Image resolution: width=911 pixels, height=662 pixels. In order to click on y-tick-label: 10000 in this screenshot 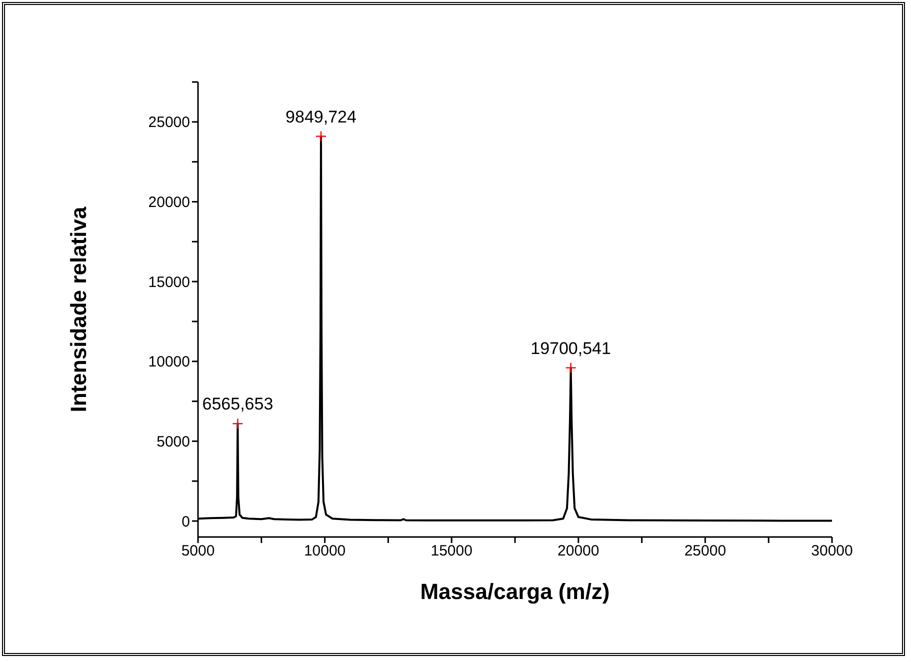, I will do `click(169, 362)`.